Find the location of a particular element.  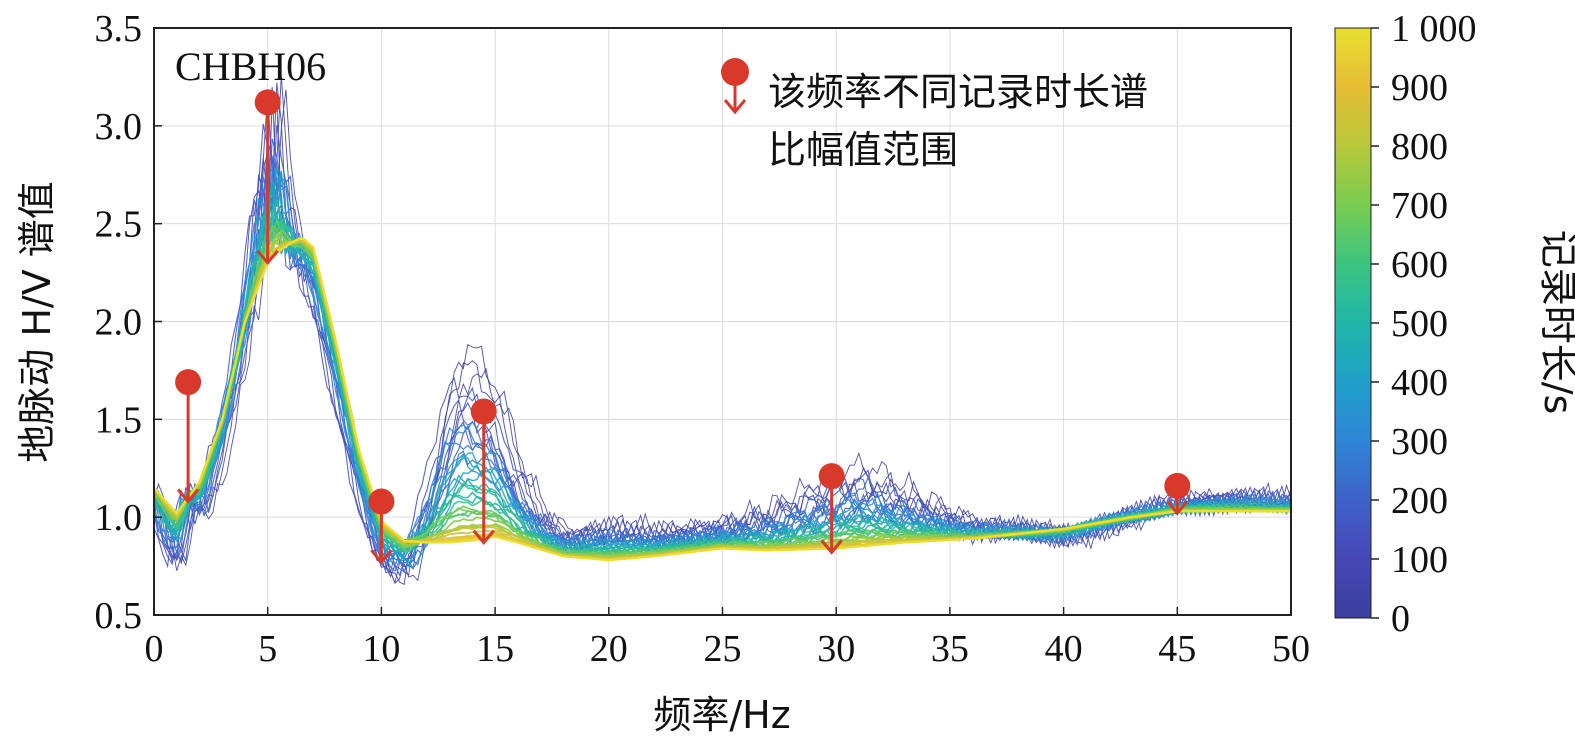

x-tick-label: 25 is located at coordinates (723, 649).